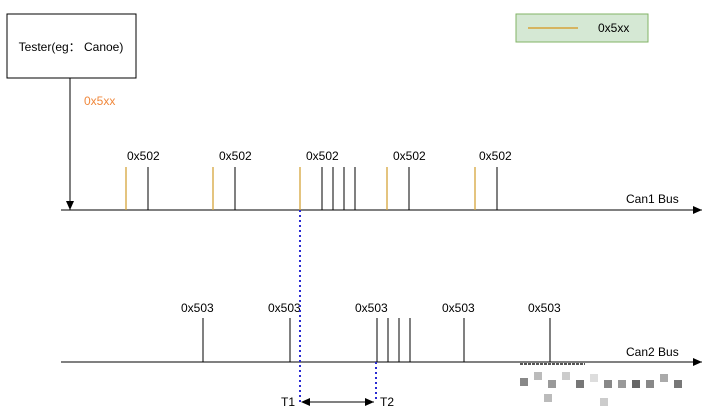  Describe the element at coordinates (99, 101) in the screenshot. I see `injected-label: 0x5xx` at that location.